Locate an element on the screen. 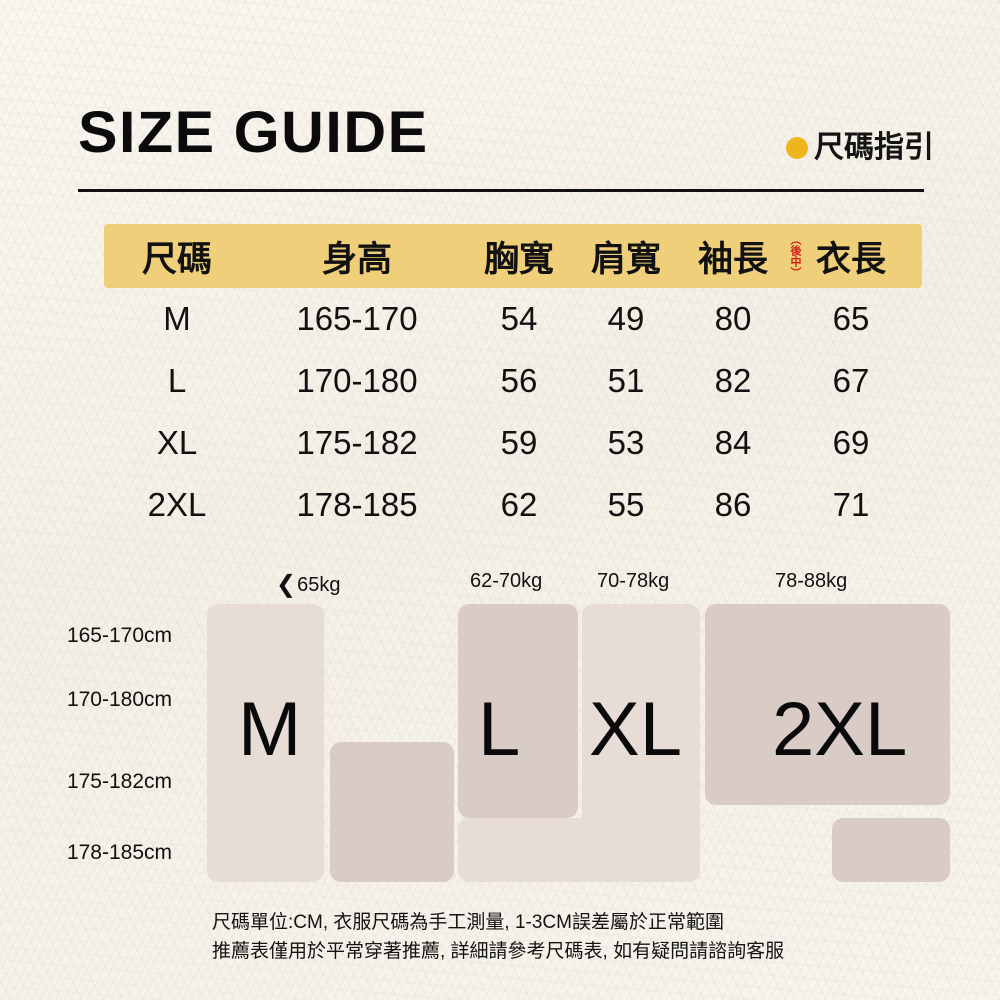 The image size is (1000, 1000). th-sleeve-note: （後中） is located at coordinates (795, 256).